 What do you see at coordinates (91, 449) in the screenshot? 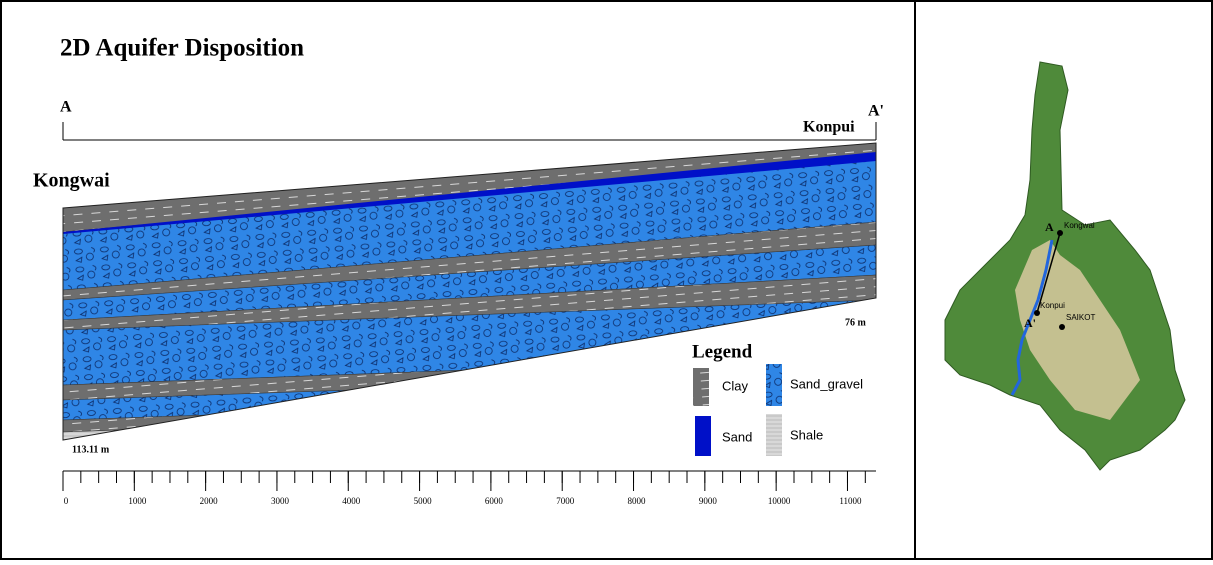
I see `left-depth: 113.11 m` at bounding box center [91, 449].